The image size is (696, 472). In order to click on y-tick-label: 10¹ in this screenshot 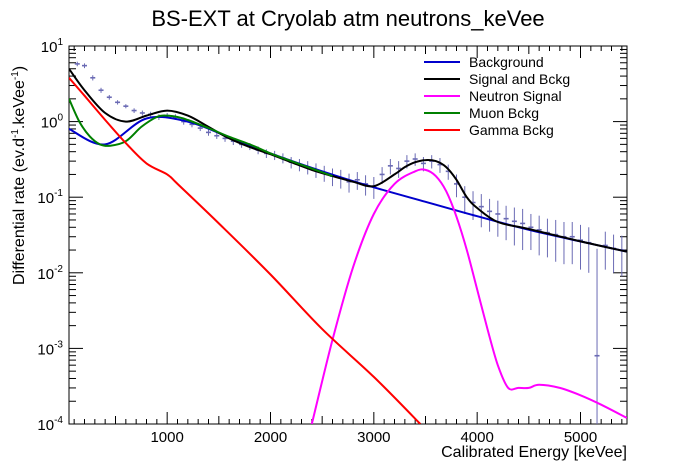, I will do `click(52, 46)`.